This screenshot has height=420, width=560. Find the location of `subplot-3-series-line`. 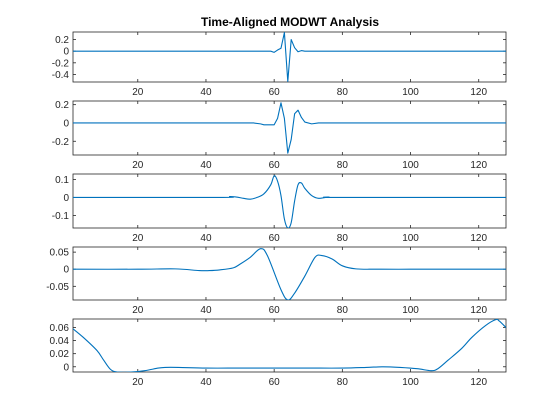

subplot-3-series-line is located at coordinates (289, 201).